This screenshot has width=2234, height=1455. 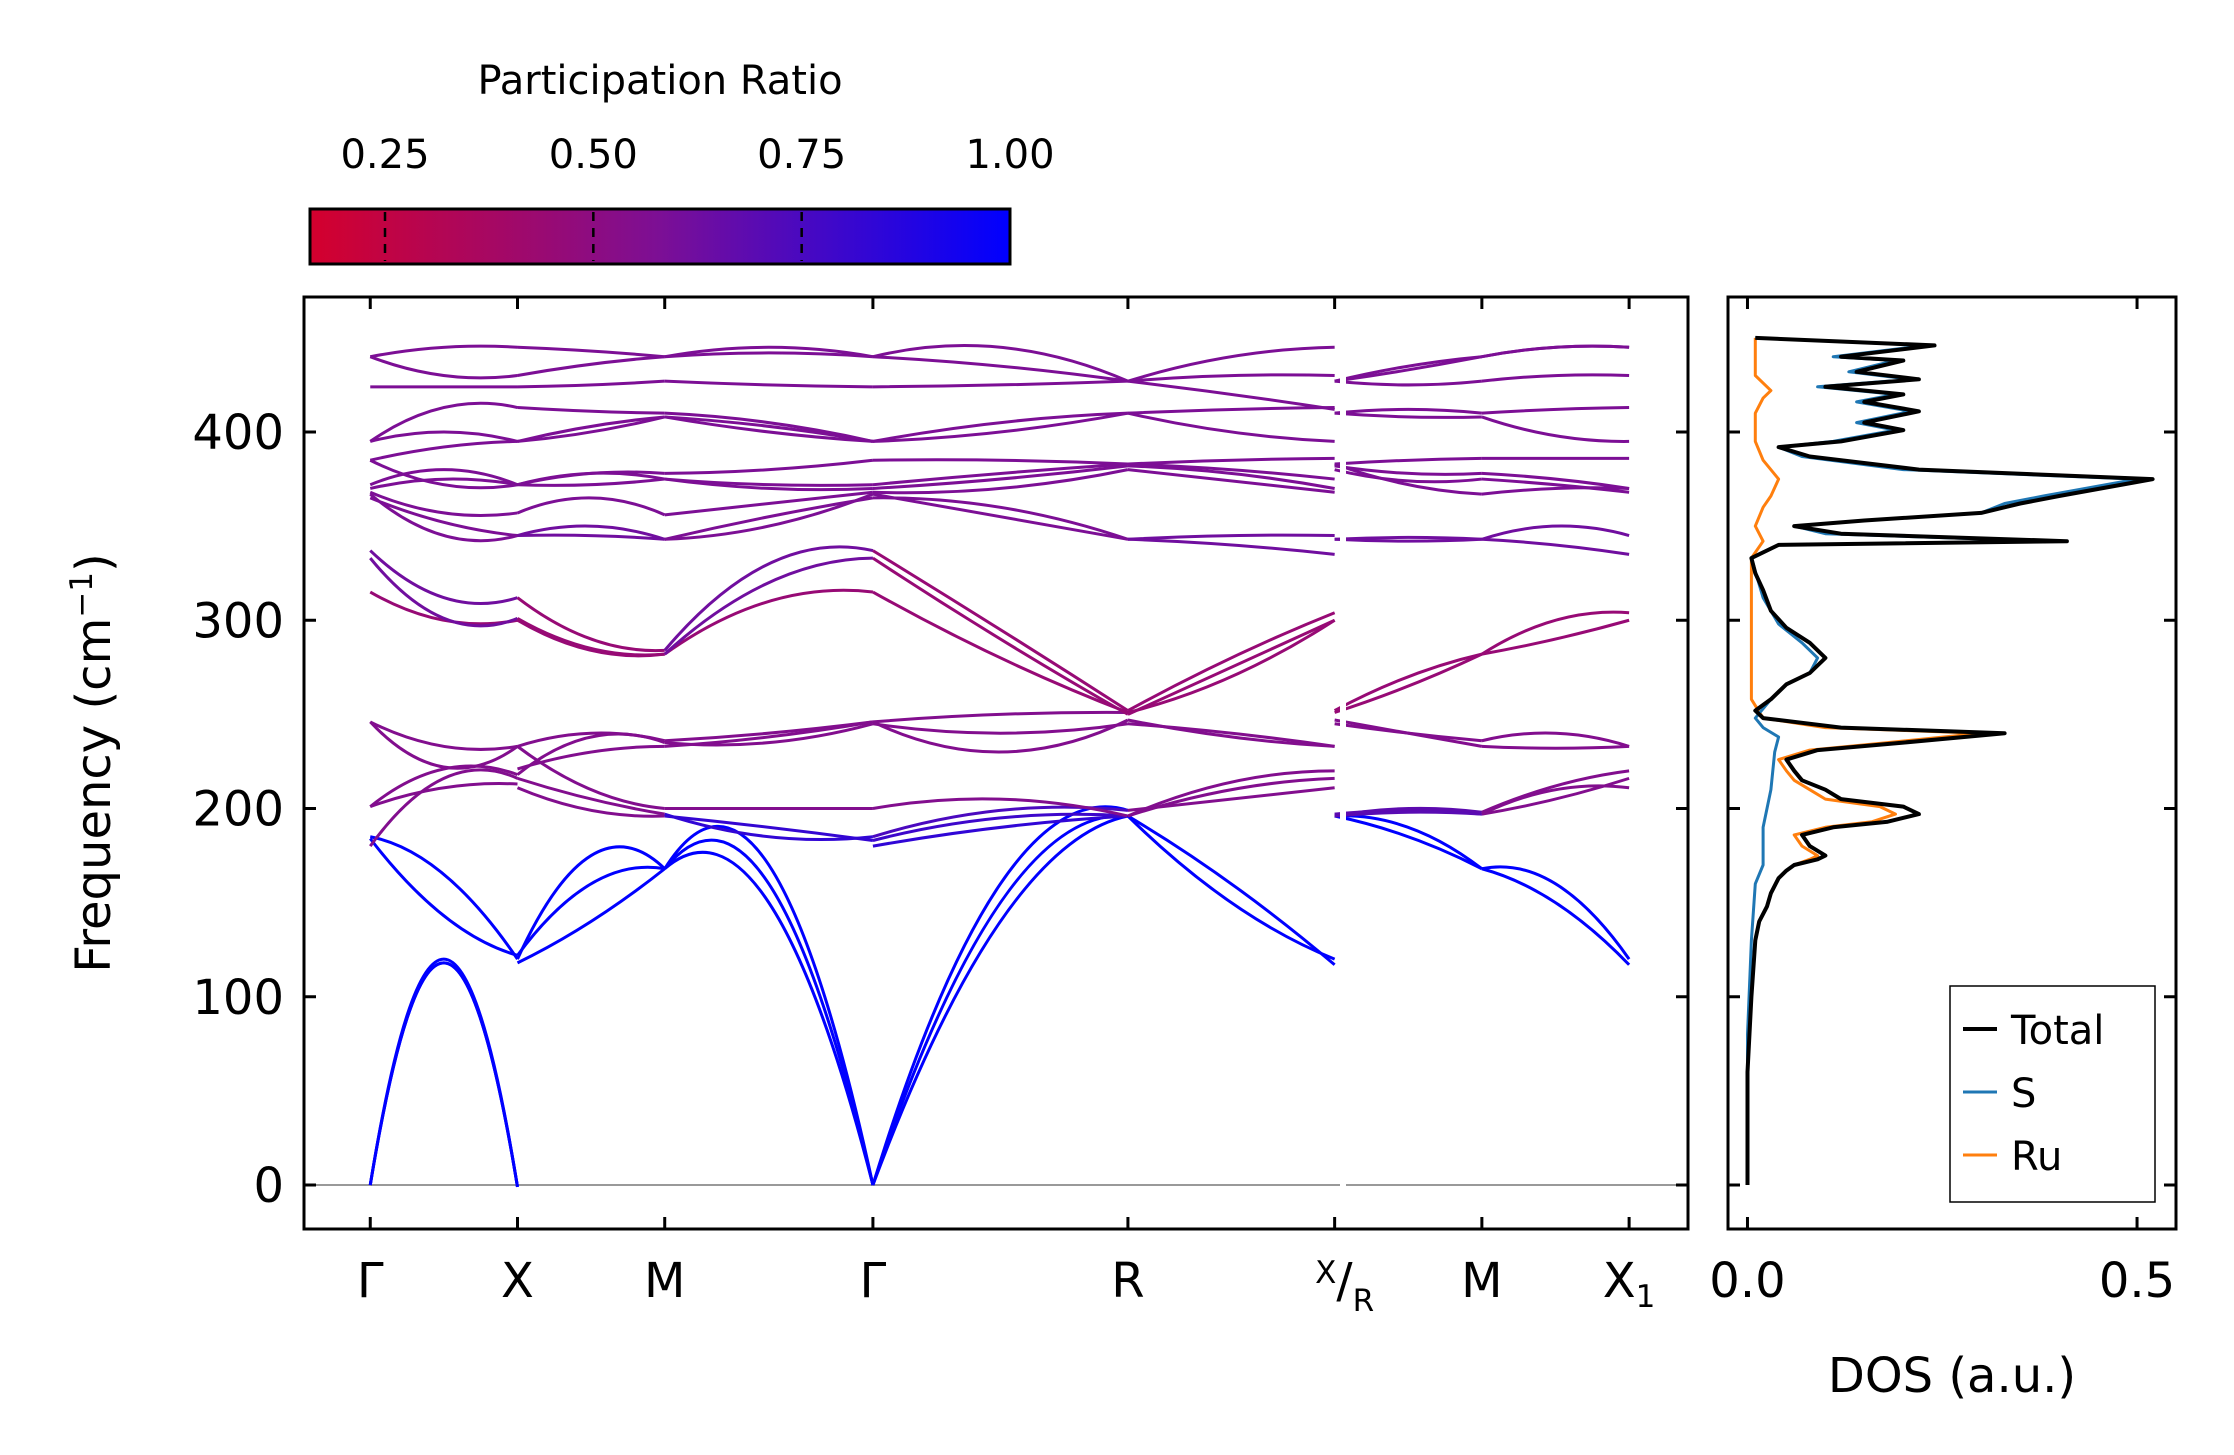 I want to click on colorbar-gradient, so click(x=660, y=236).